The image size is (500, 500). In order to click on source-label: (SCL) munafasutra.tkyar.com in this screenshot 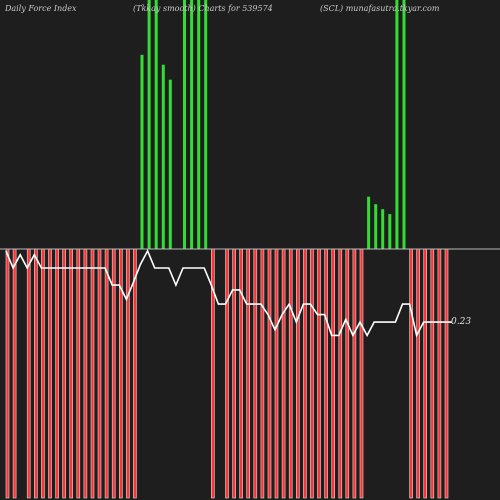, I will do `click(380, 8)`.